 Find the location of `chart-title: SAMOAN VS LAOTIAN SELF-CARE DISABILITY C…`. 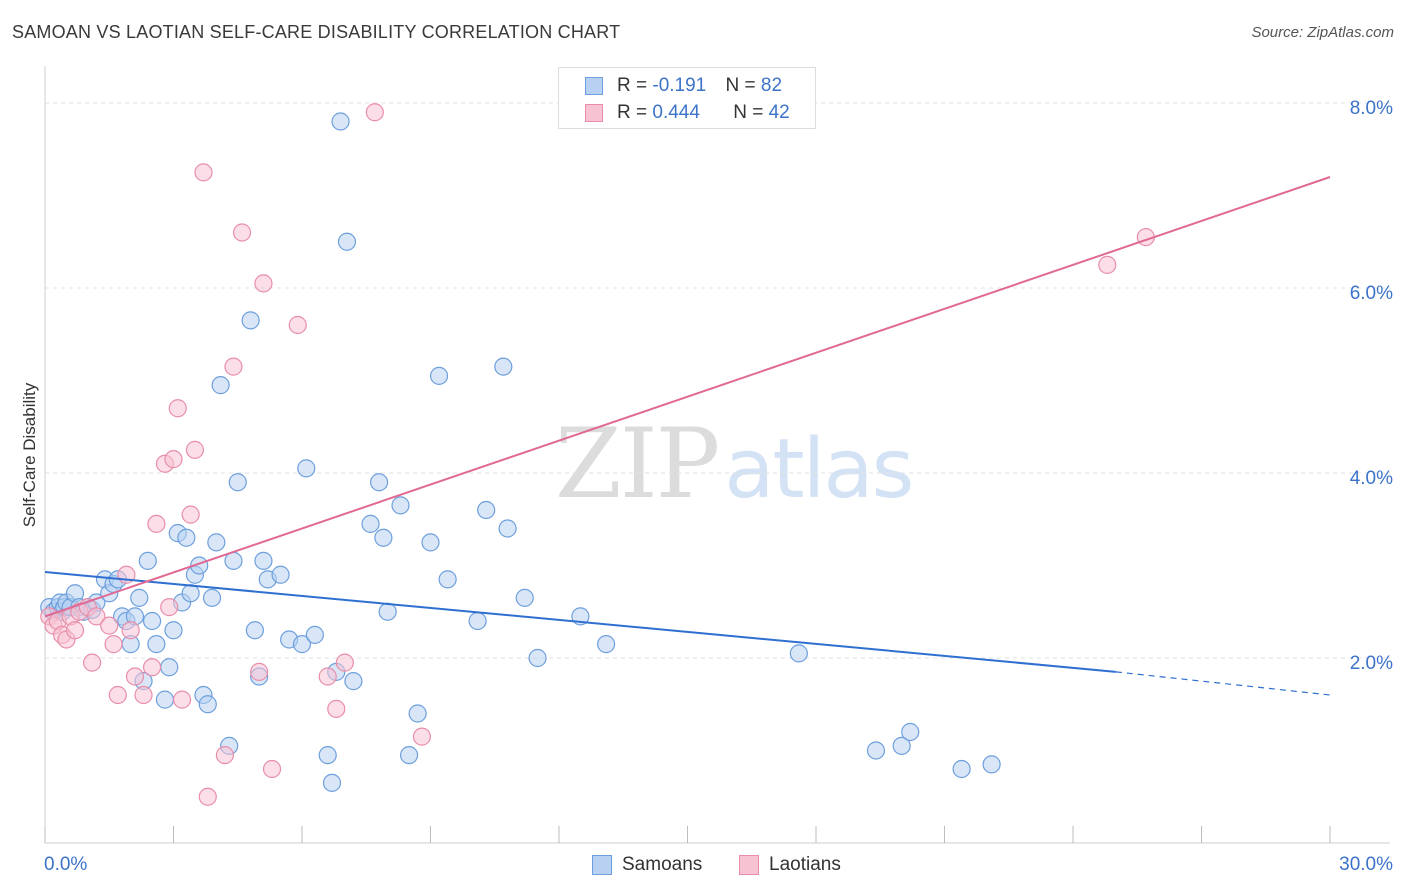

chart-title: SAMOAN VS LAOTIAN SELF-CARE DISABILITY C… is located at coordinates (316, 32).